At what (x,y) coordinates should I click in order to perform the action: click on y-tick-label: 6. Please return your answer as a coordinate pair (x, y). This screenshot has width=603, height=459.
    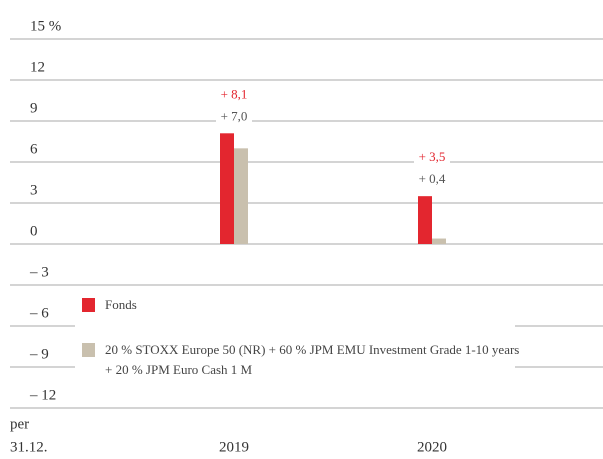
    Looking at the image, I should click on (34, 149).